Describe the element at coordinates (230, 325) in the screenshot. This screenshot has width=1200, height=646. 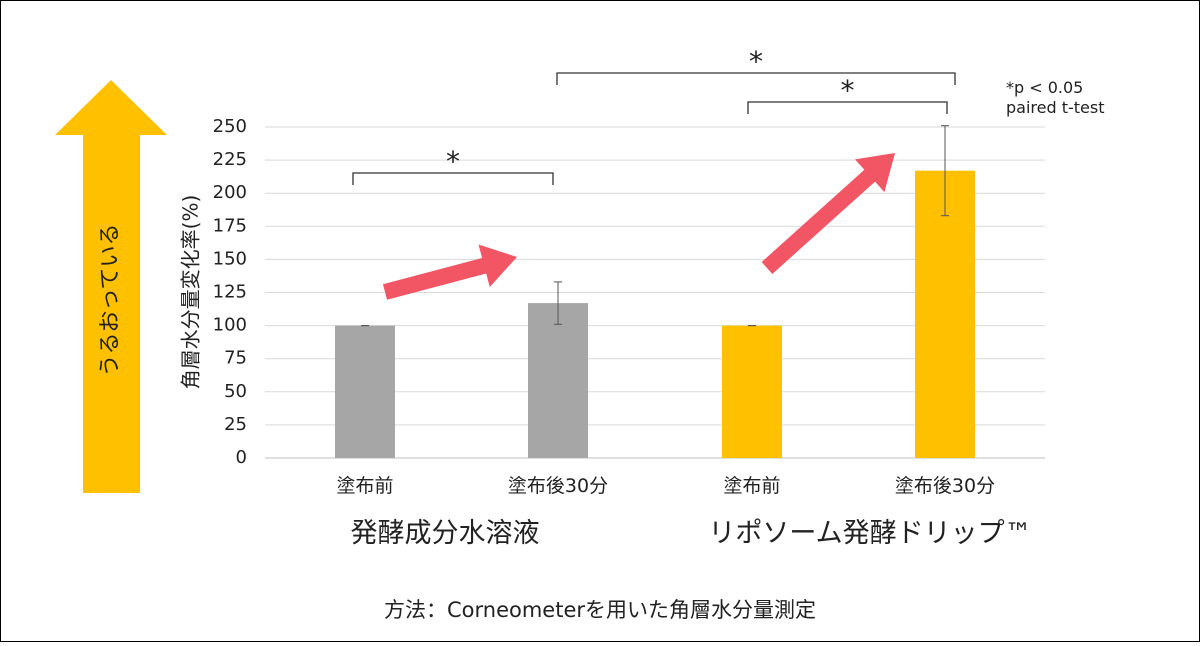
I see `y-tick-label: 100` at that location.